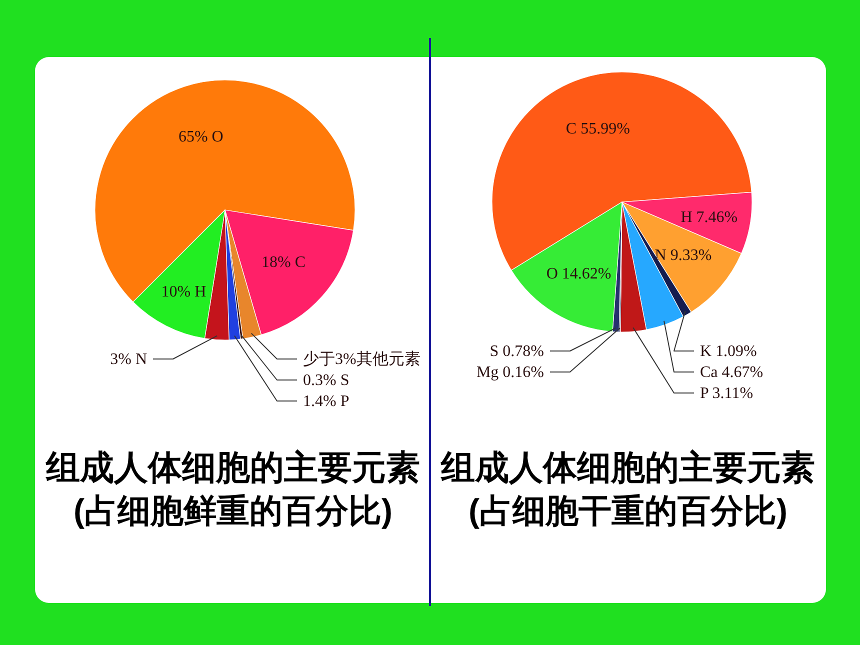 The width and height of the screenshot is (860, 645). Describe the element at coordinates (233, 510) in the screenshot. I see `text: (占细胞鲜重的百分比)` at that location.